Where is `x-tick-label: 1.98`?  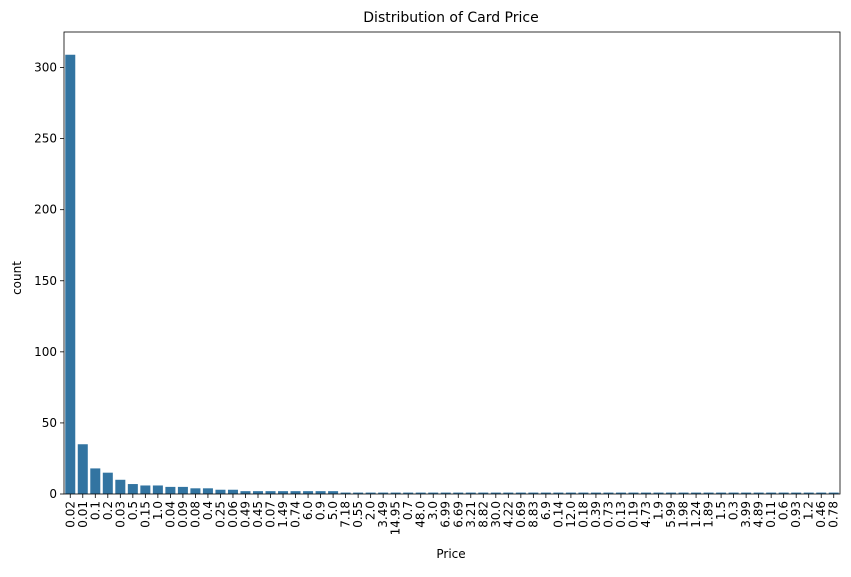 x-tick-label: 1.98 is located at coordinates (684, 514).